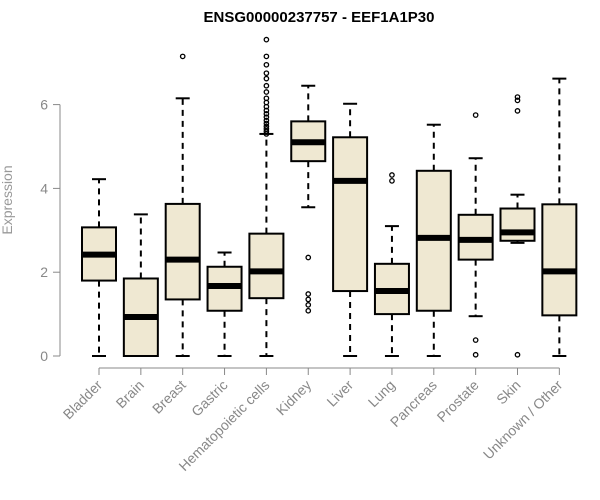 This screenshot has width=600, height=500. What do you see at coordinates (140, 285) in the screenshot?
I see `box-brain` at bounding box center [140, 285].